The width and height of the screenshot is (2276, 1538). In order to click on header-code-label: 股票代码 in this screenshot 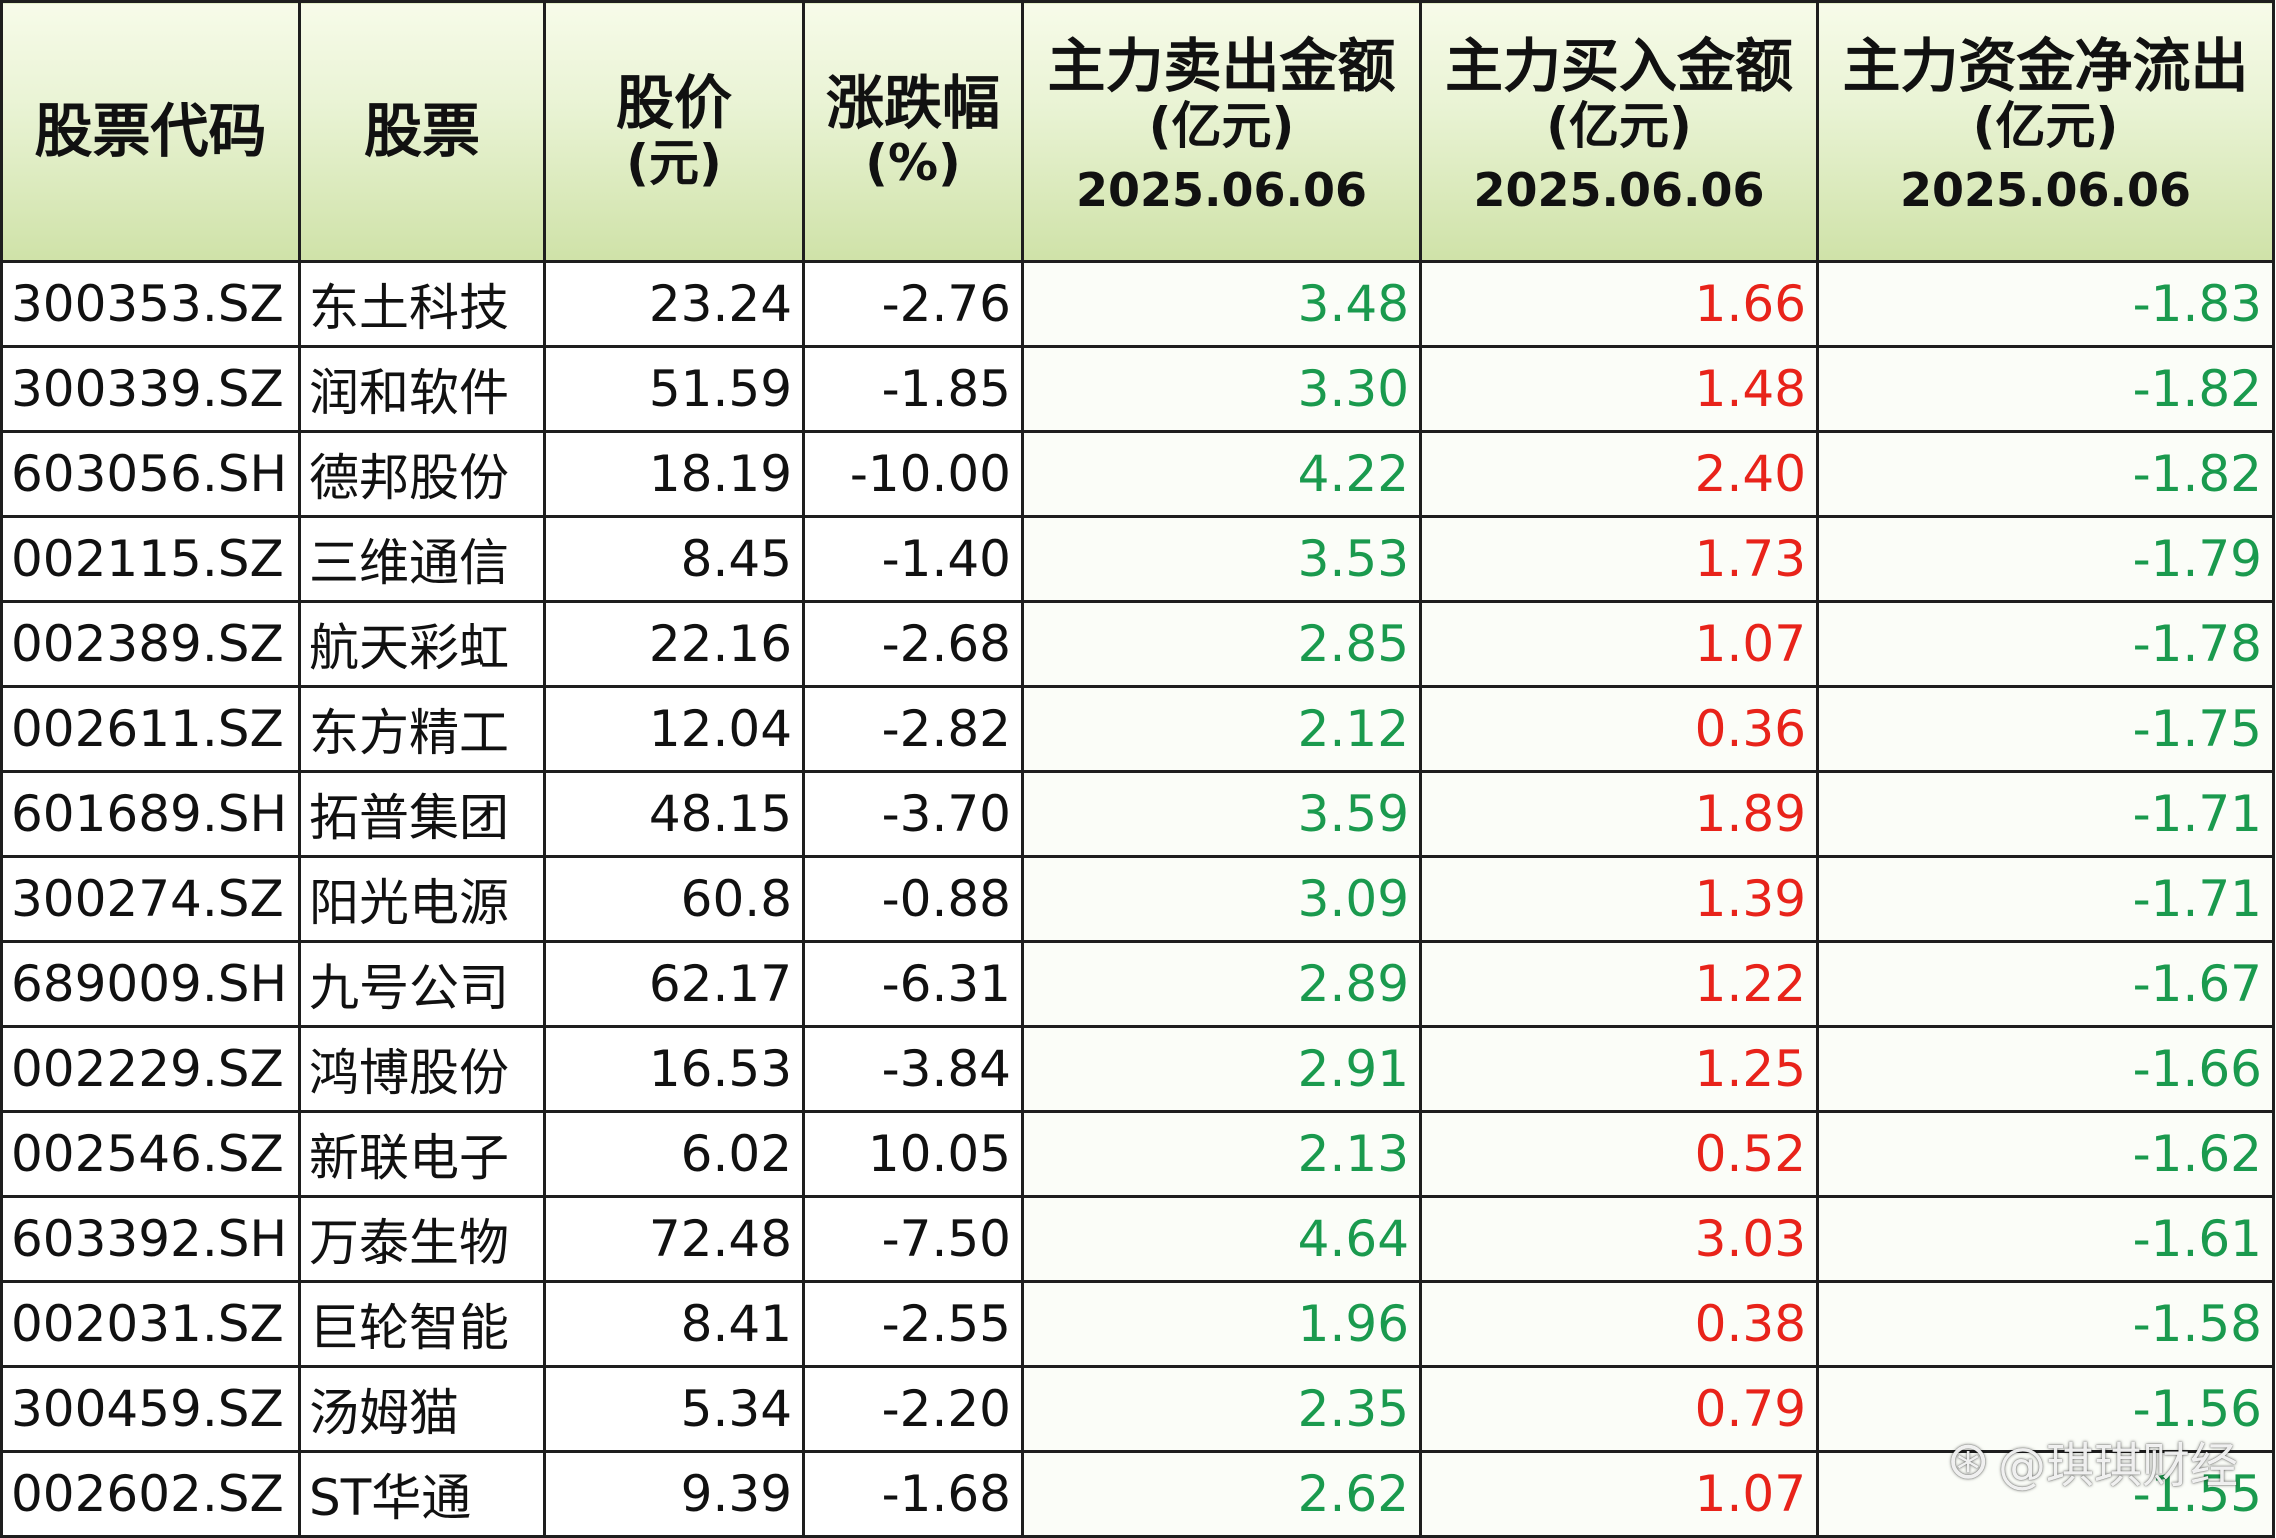, I will do `click(150, 130)`.